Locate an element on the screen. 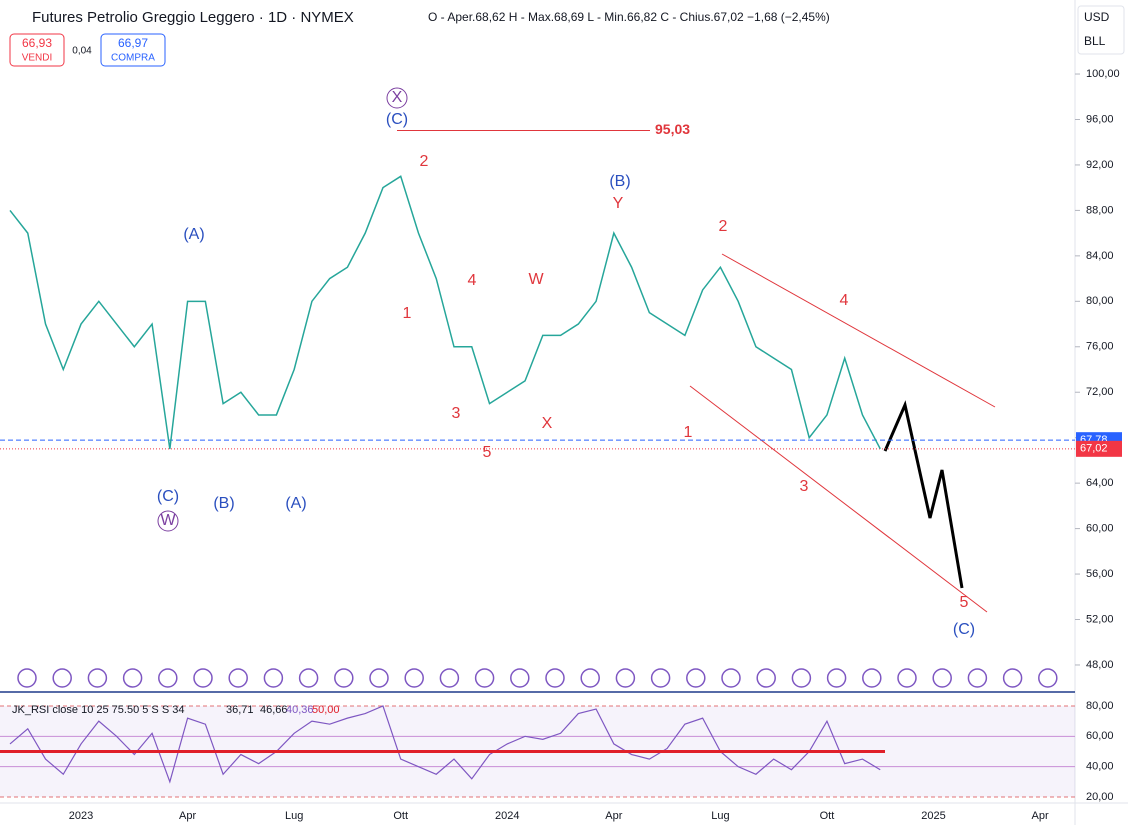 Image resolution: width=1128 pixels, height=830 pixels. rsi-tick-label: 80,00 is located at coordinates (1100, 706).